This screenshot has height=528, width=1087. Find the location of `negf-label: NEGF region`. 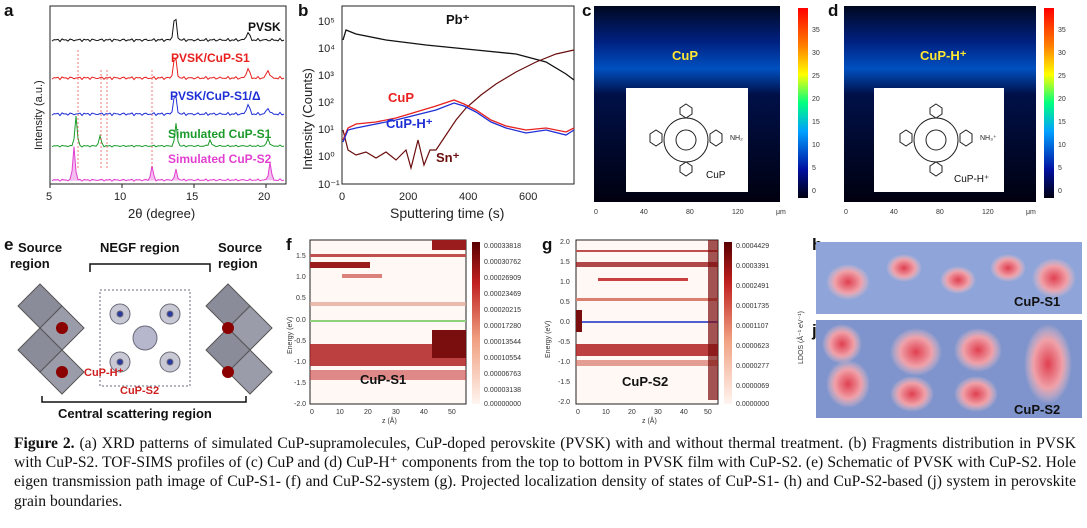

negf-label: NEGF region is located at coordinates (140, 247).